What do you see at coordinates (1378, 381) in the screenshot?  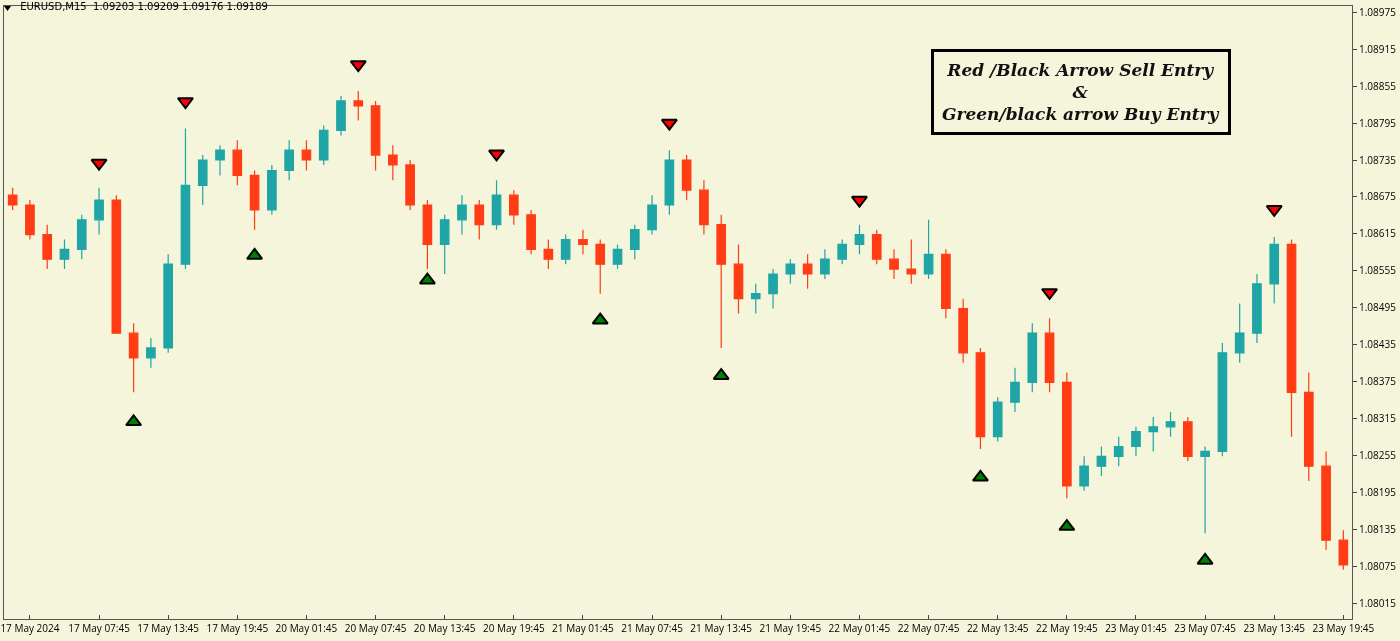 I see `y-tick-label: 1.08375` at bounding box center [1378, 381].